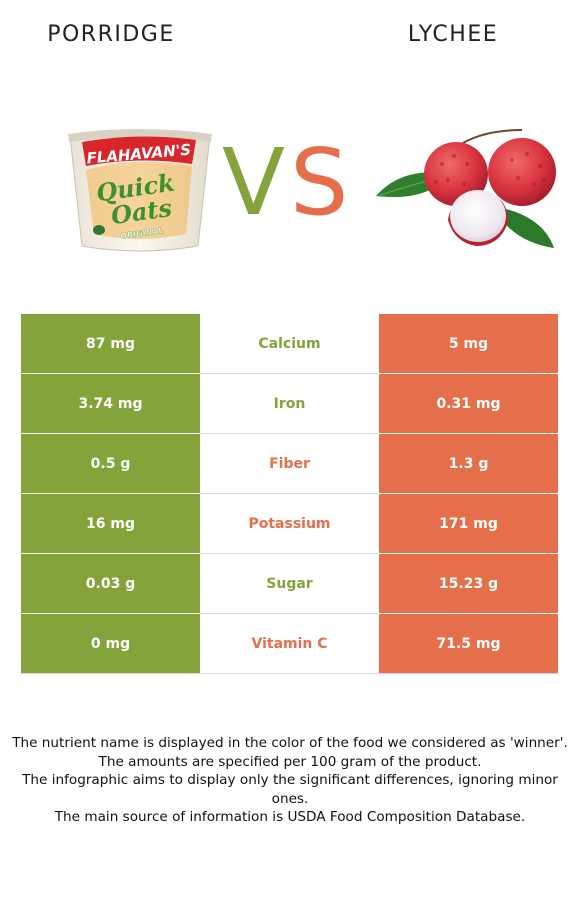 Image resolution: width=580 pixels, height=904 pixels. I want to click on table-row: 3.74 mg Iron 0.31 mg, so click(289, 404).